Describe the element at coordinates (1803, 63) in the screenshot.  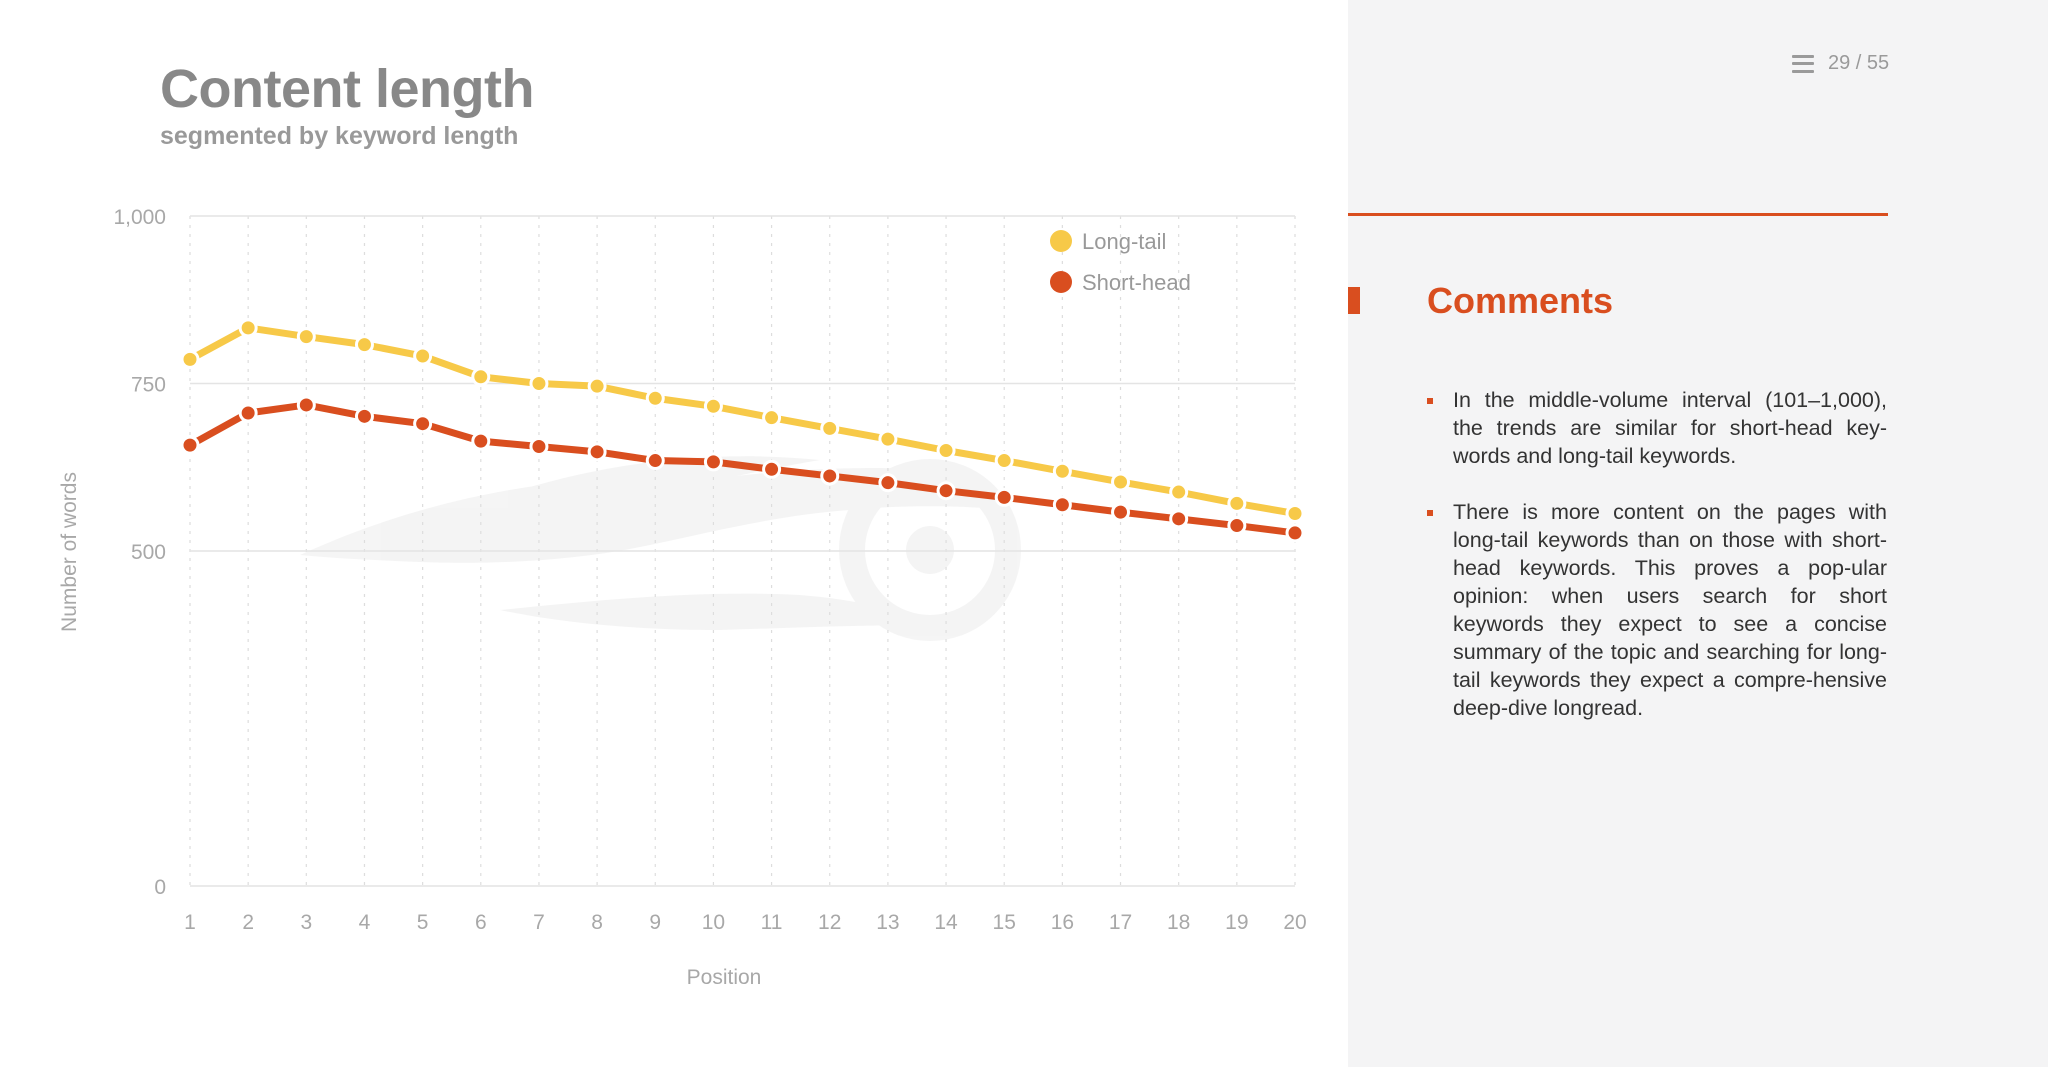
I see `hamburger-menu-icon` at that location.